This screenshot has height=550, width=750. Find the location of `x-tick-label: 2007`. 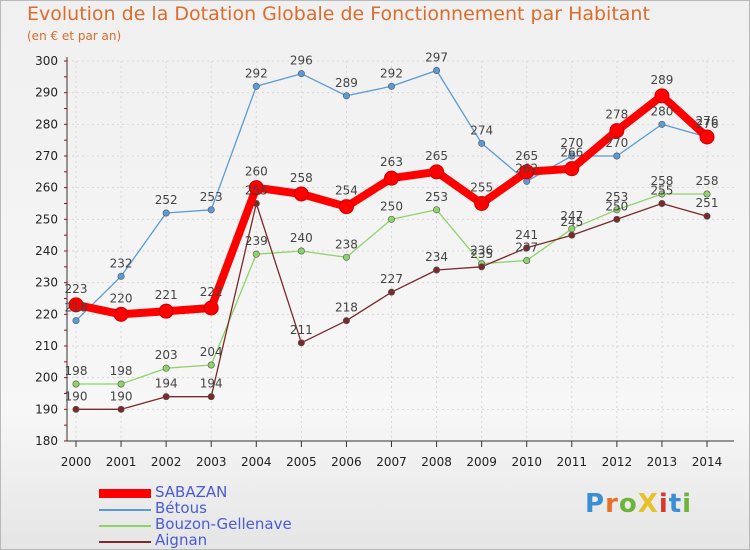

x-tick-label: 2007 is located at coordinates (391, 462).